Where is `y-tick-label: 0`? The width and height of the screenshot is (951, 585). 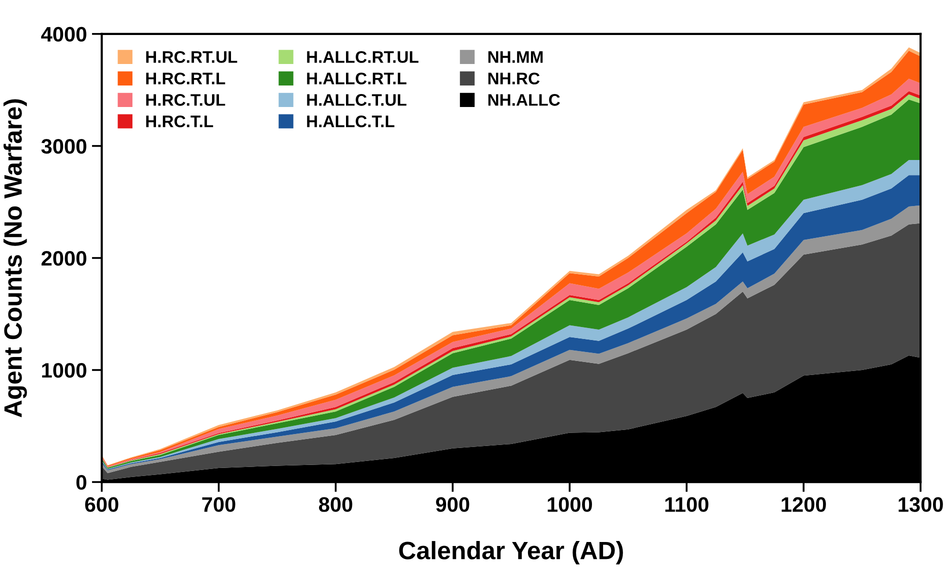 y-tick-label: 0 is located at coordinates (81, 482).